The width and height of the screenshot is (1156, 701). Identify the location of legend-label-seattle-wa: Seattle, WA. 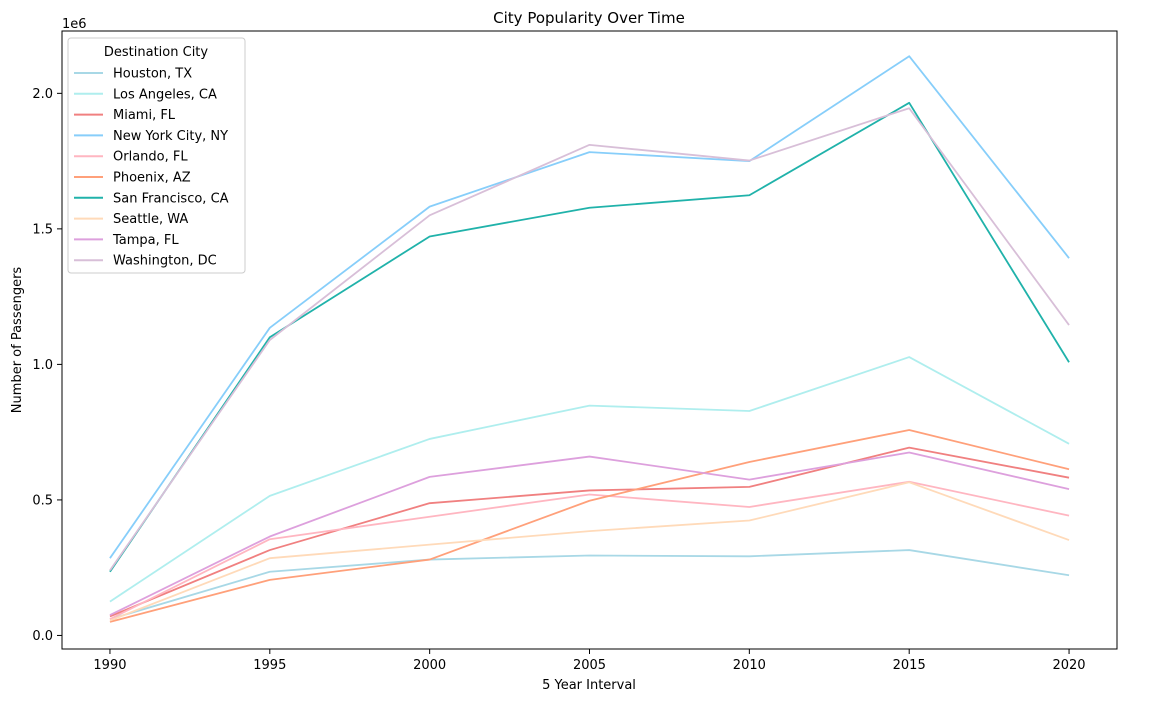
(150, 219).